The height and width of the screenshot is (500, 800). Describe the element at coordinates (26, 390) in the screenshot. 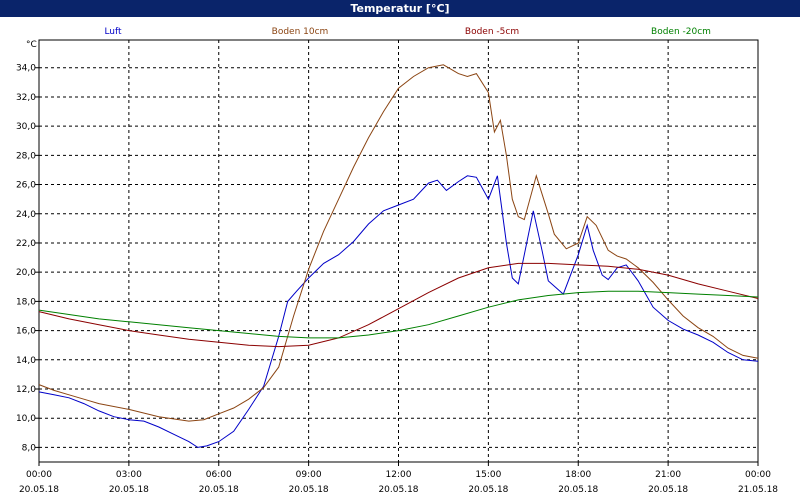

I see `y-tick-label: 12,0` at that location.